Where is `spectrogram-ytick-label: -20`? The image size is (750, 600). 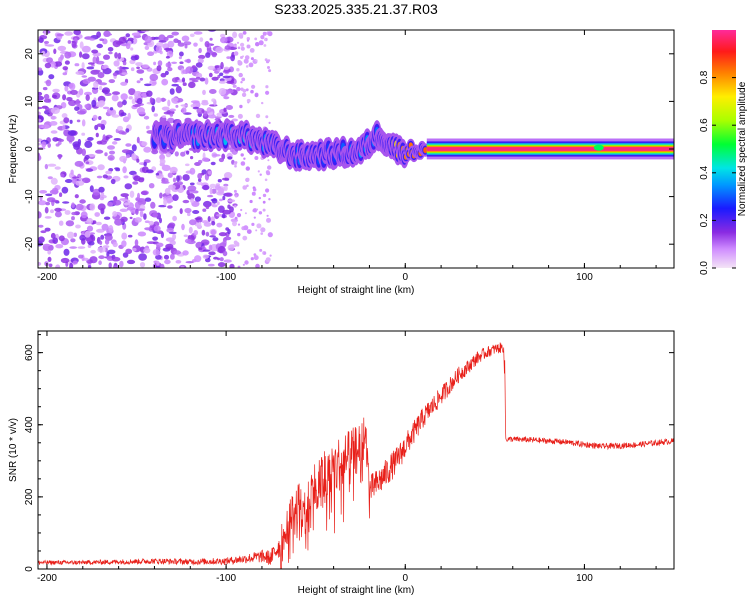 spectrogram-ytick-label: -20 is located at coordinates (29, 244).